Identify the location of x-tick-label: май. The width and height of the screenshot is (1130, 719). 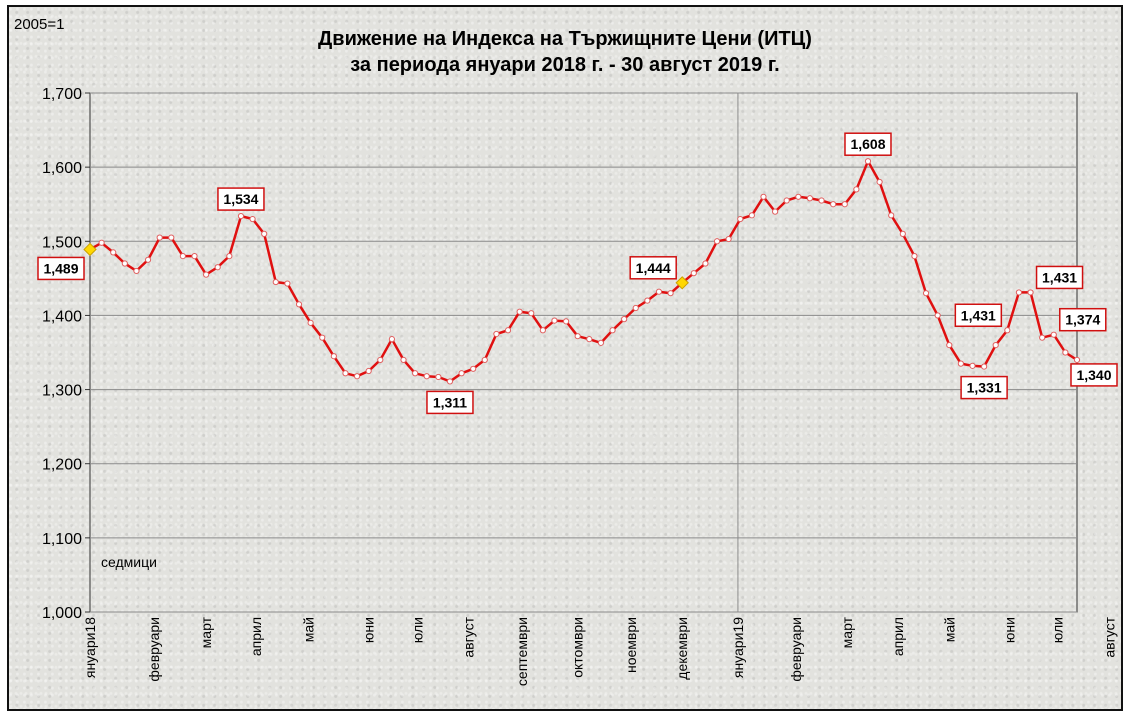
(308, 629).